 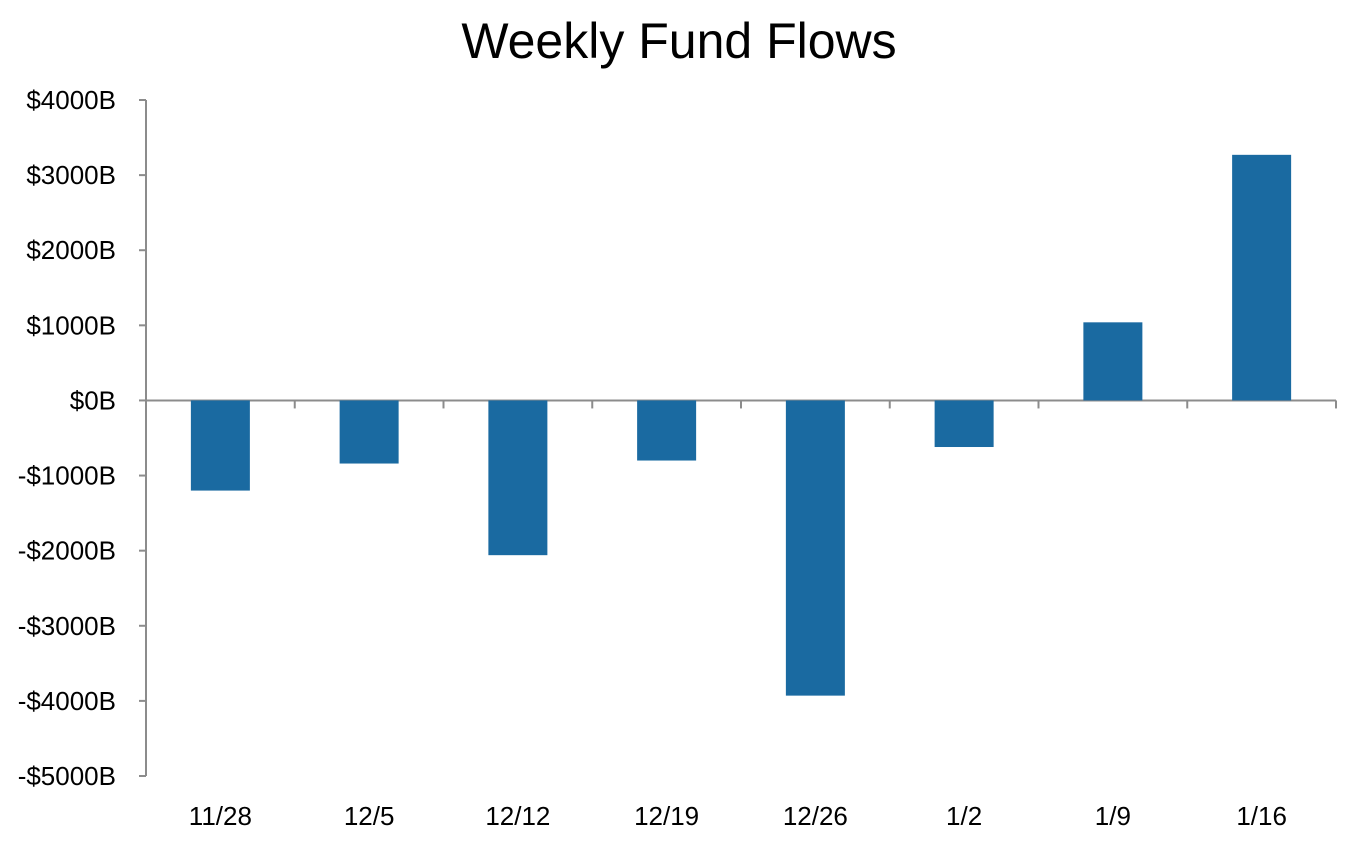 What do you see at coordinates (679, 41) in the screenshot?
I see `chart-title: Weekly Fund Flows` at bounding box center [679, 41].